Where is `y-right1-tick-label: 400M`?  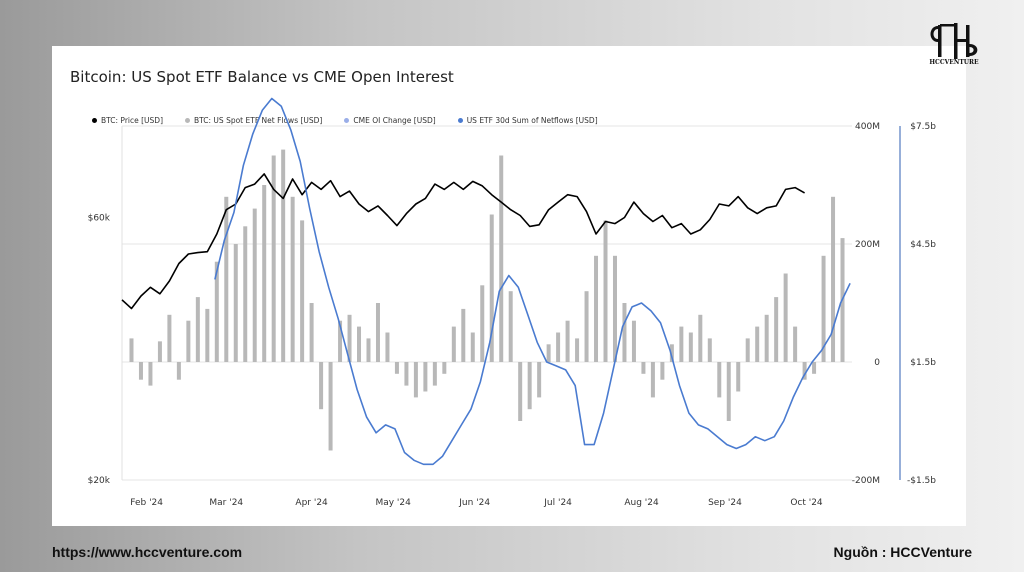 y-right1-tick-label: 400M is located at coordinates (867, 127).